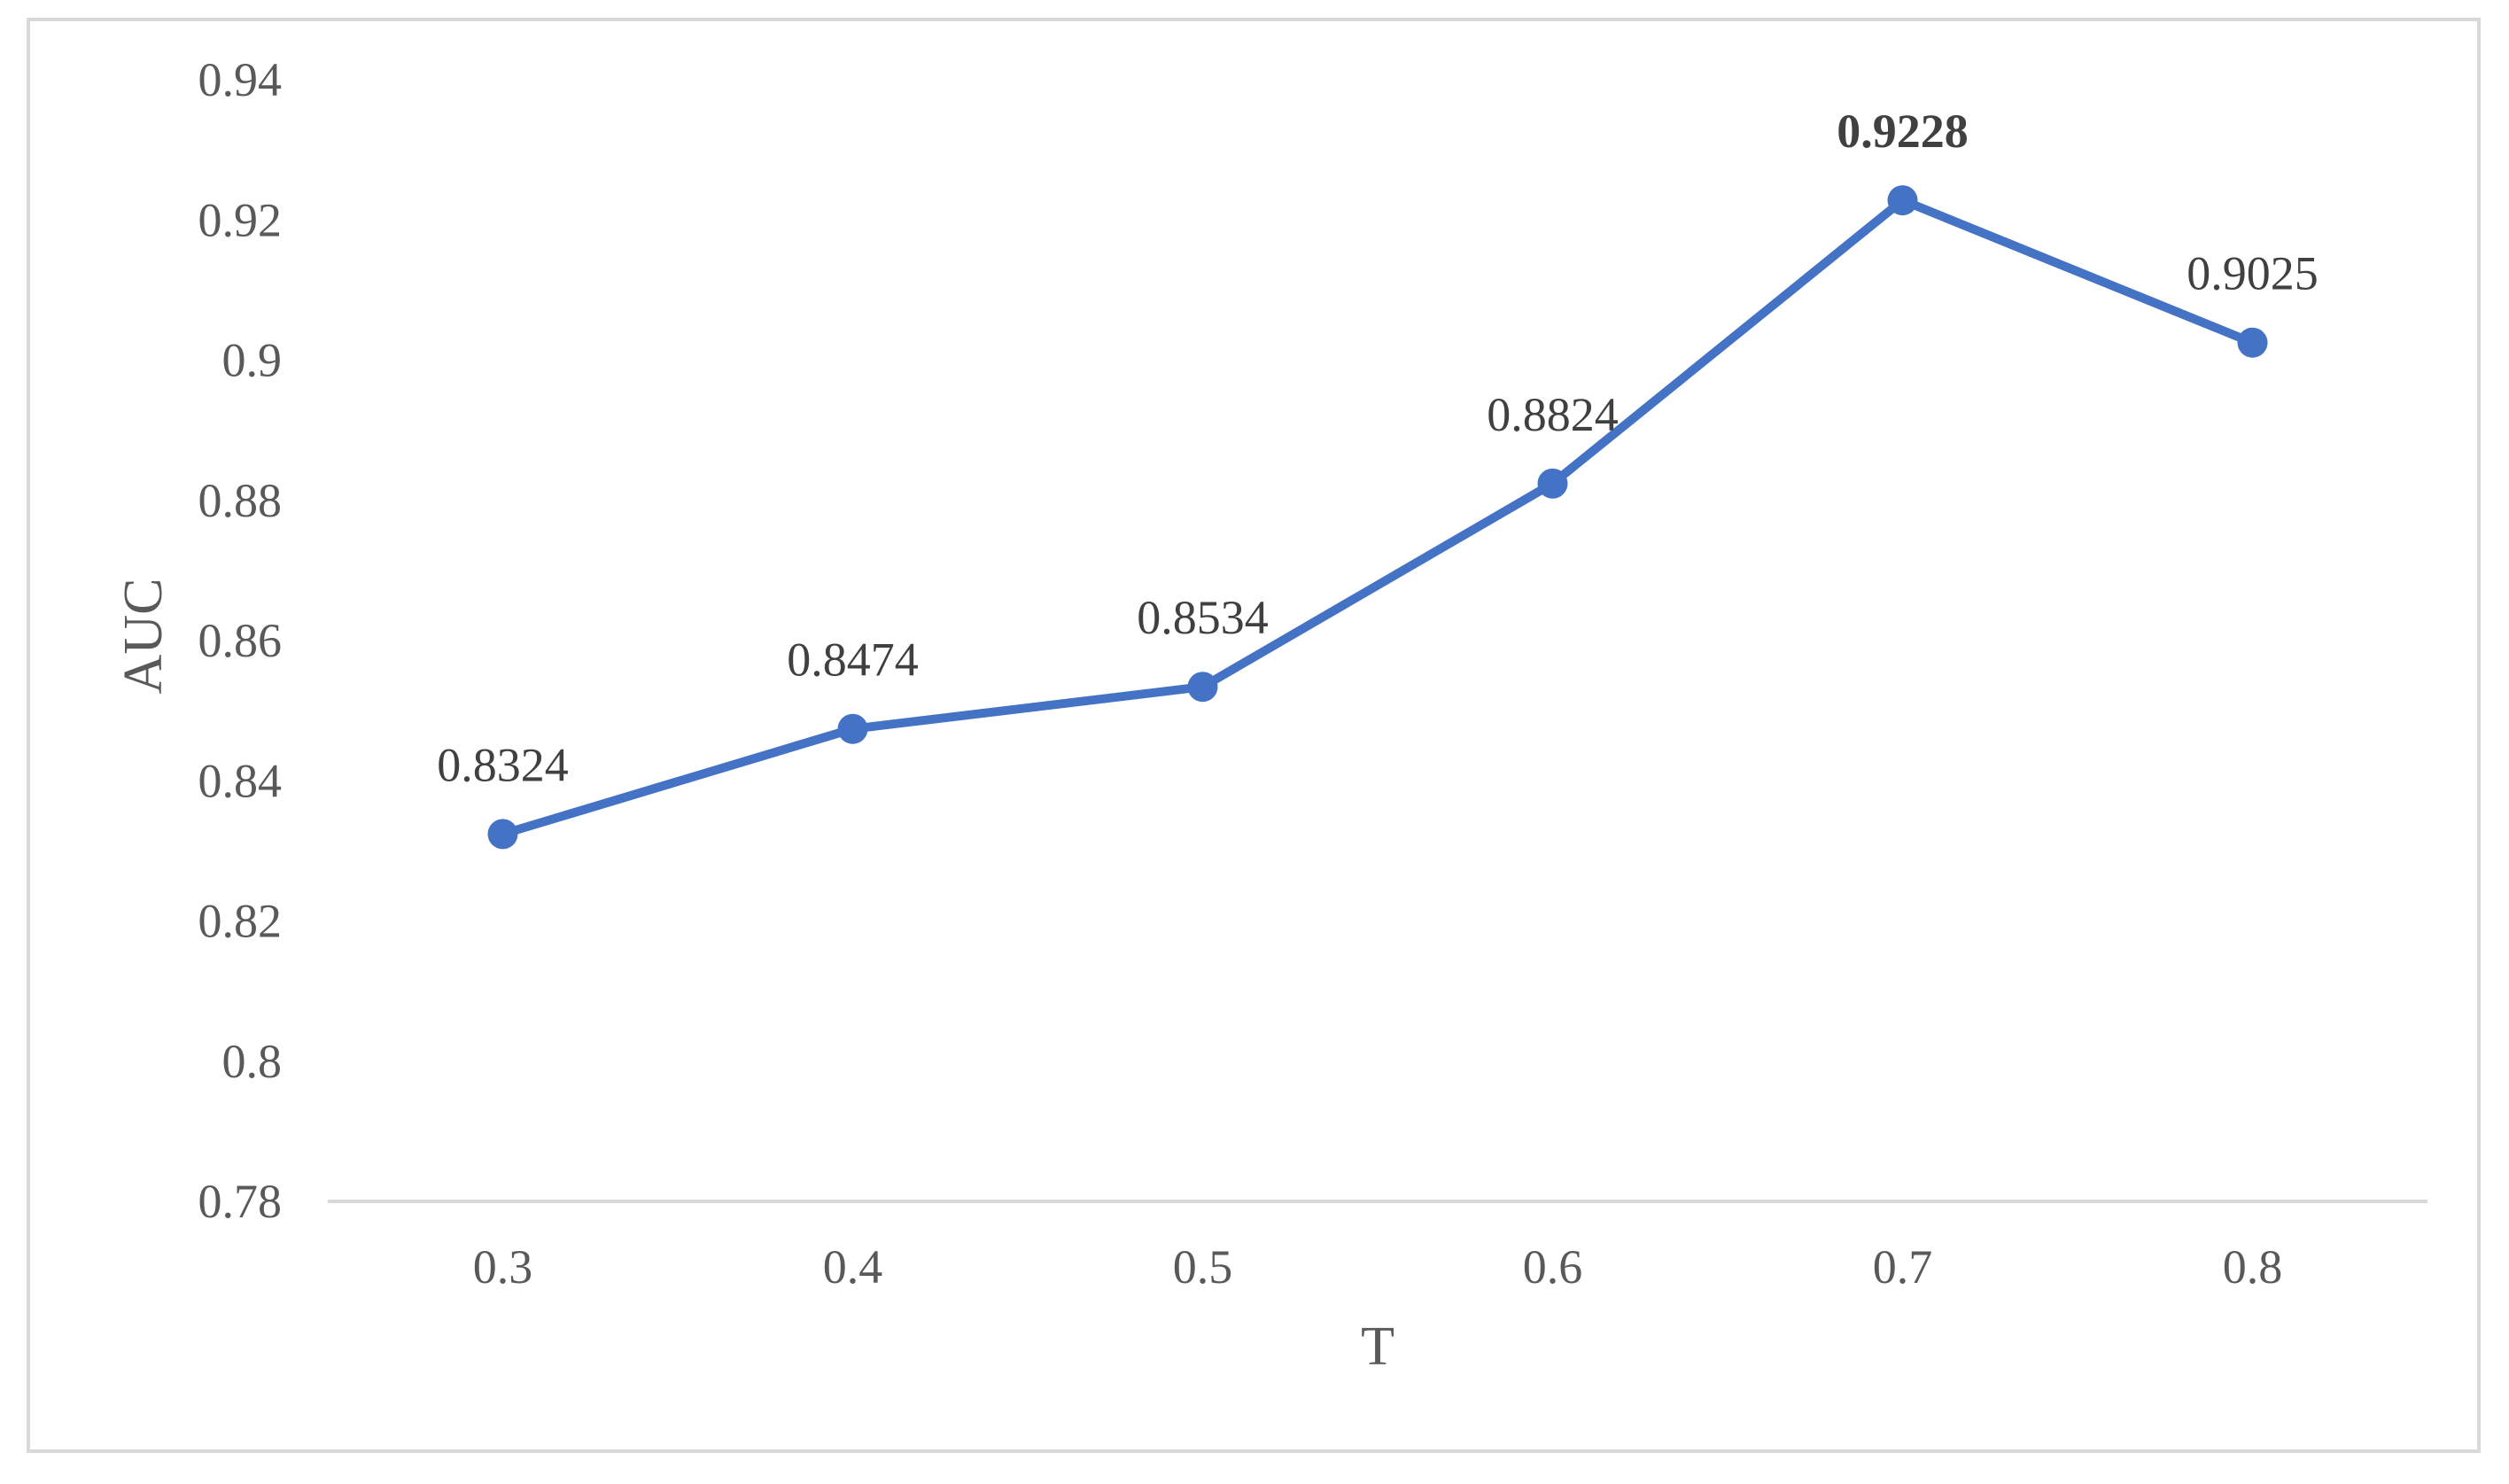  Describe the element at coordinates (240, 500) in the screenshot. I see `y-tick-label: 0.88` at that location.